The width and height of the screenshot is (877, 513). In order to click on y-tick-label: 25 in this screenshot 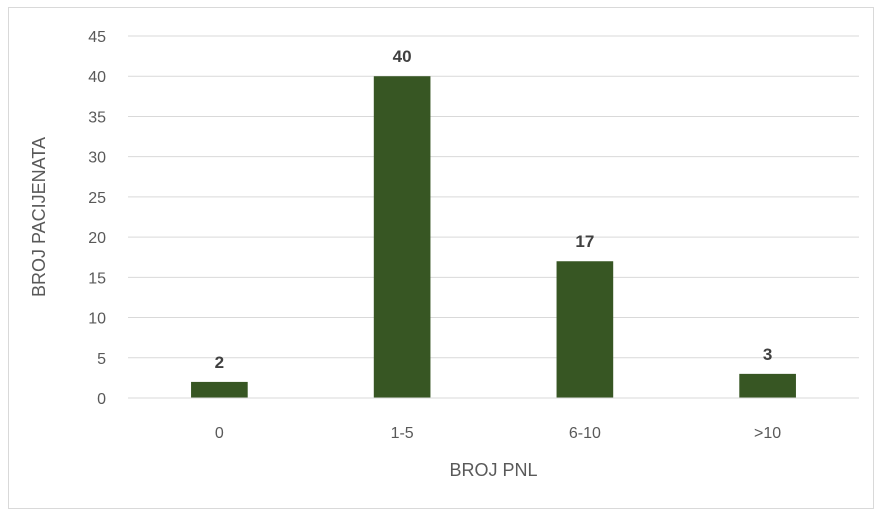, I will do `click(97, 198)`.